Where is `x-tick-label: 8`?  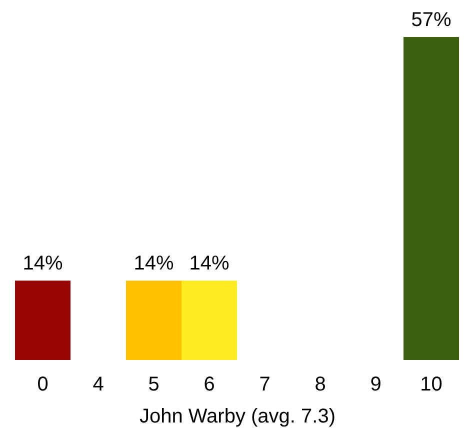
x-tick-label: 8 is located at coordinates (320, 385).